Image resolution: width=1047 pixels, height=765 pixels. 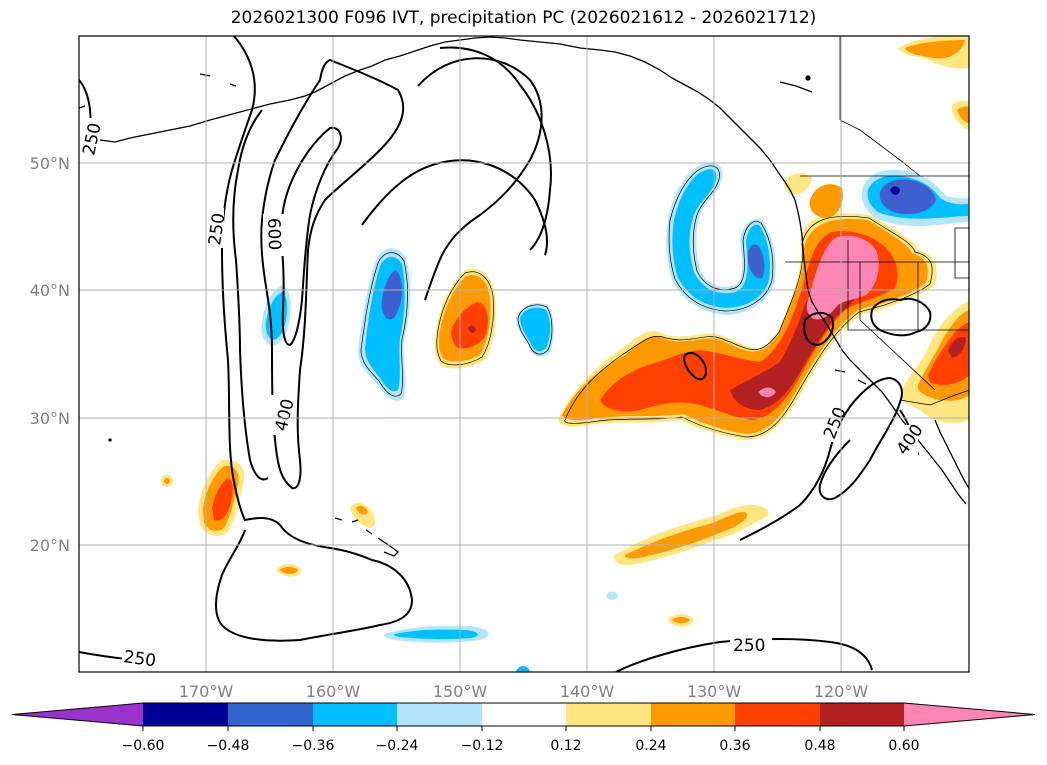 What do you see at coordinates (841, 691) in the screenshot?
I see `lon-tick-label: 120°W` at bounding box center [841, 691].